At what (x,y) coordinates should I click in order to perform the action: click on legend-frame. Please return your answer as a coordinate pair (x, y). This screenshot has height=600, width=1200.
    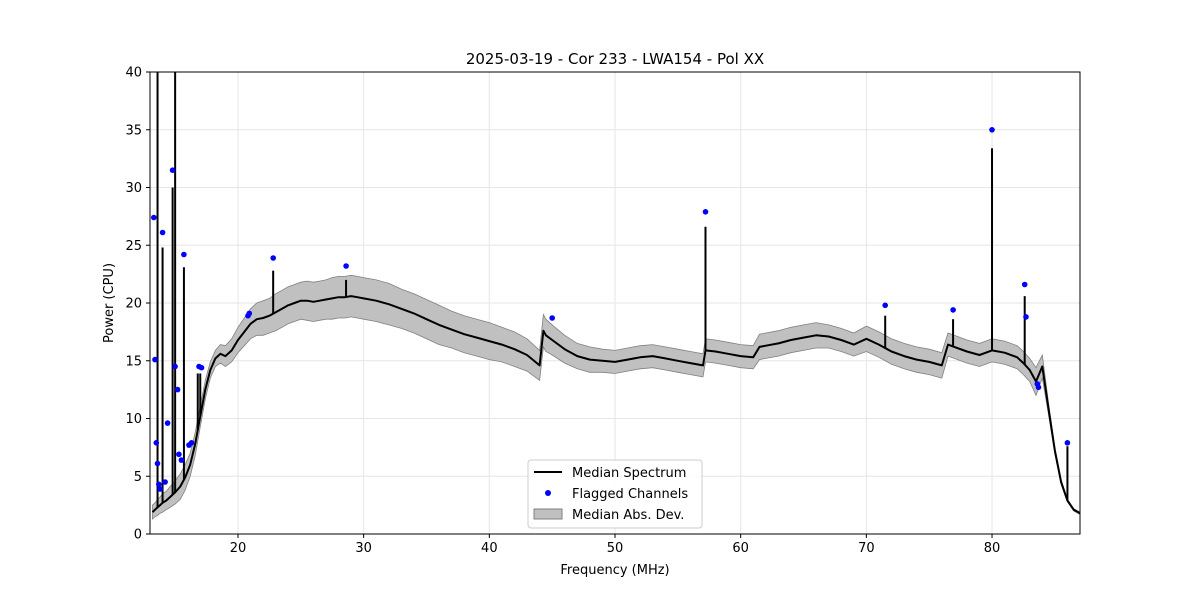
    Looking at the image, I should click on (615, 494).